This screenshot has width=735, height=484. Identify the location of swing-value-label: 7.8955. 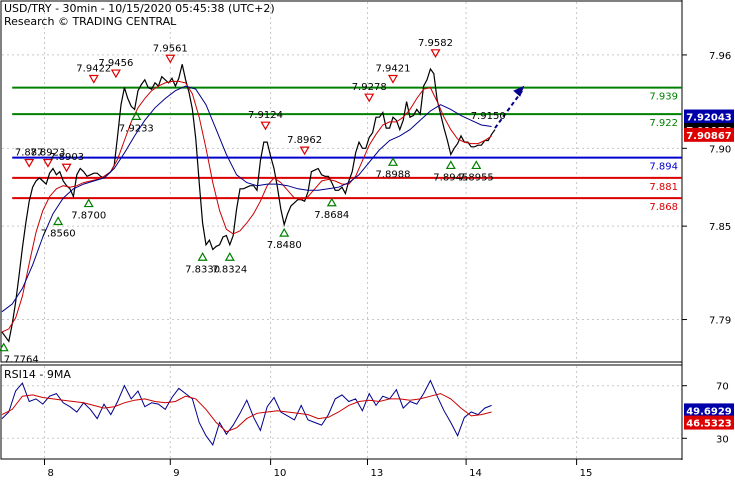
(476, 177).